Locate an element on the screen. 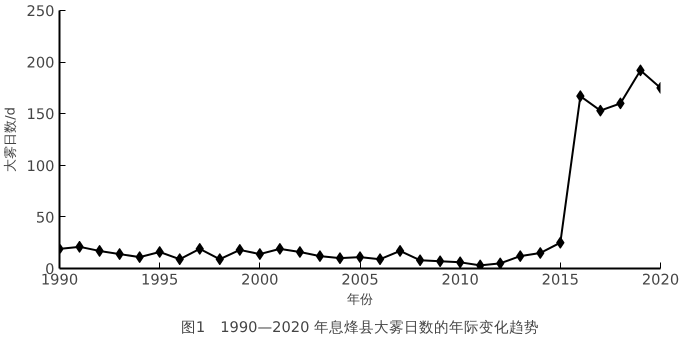 The width and height of the screenshot is (700, 344). x-tick-label: 1995 is located at coordinates (159, 280).